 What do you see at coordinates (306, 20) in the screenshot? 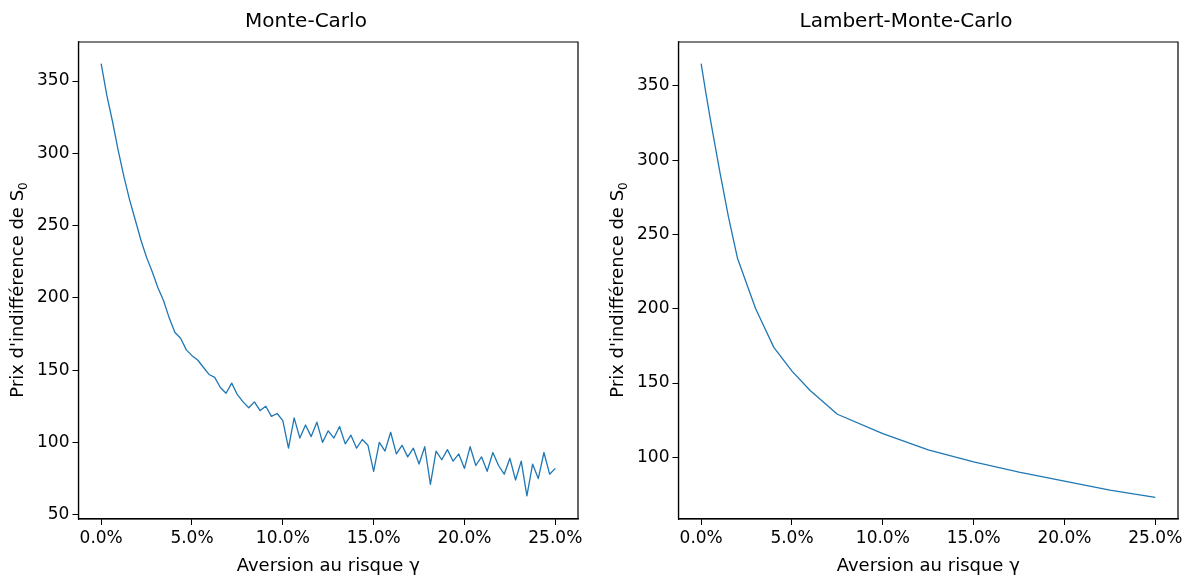
I see `chart-title: Monte-Carlo` at bounding box center [306, 20].